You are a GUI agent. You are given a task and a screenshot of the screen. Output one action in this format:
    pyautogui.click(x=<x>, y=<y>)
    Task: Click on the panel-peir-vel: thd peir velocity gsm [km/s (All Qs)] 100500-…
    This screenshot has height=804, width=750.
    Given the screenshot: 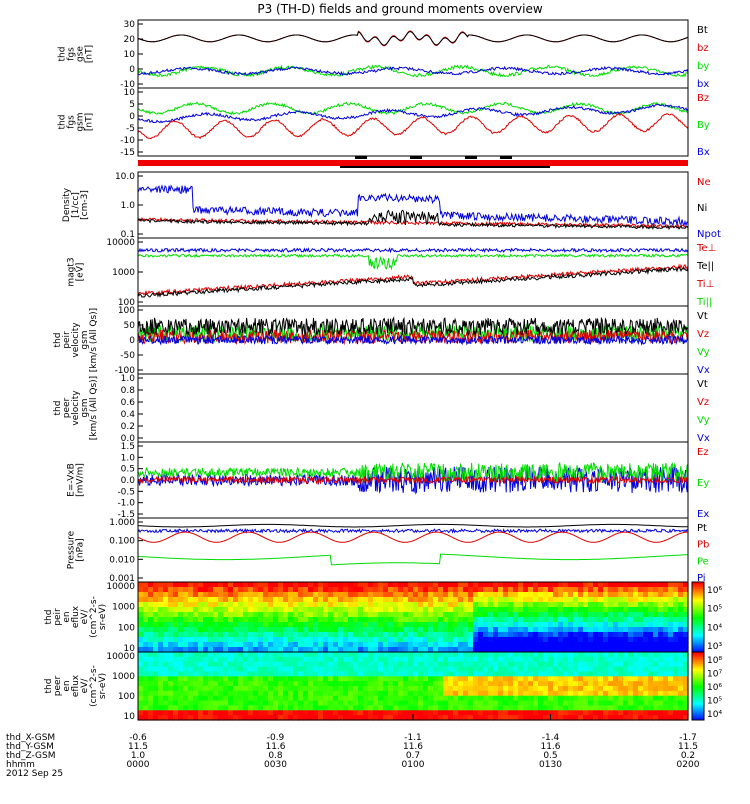 What is the action you would take?
    pyautogui.click(x=381, y=340)
    